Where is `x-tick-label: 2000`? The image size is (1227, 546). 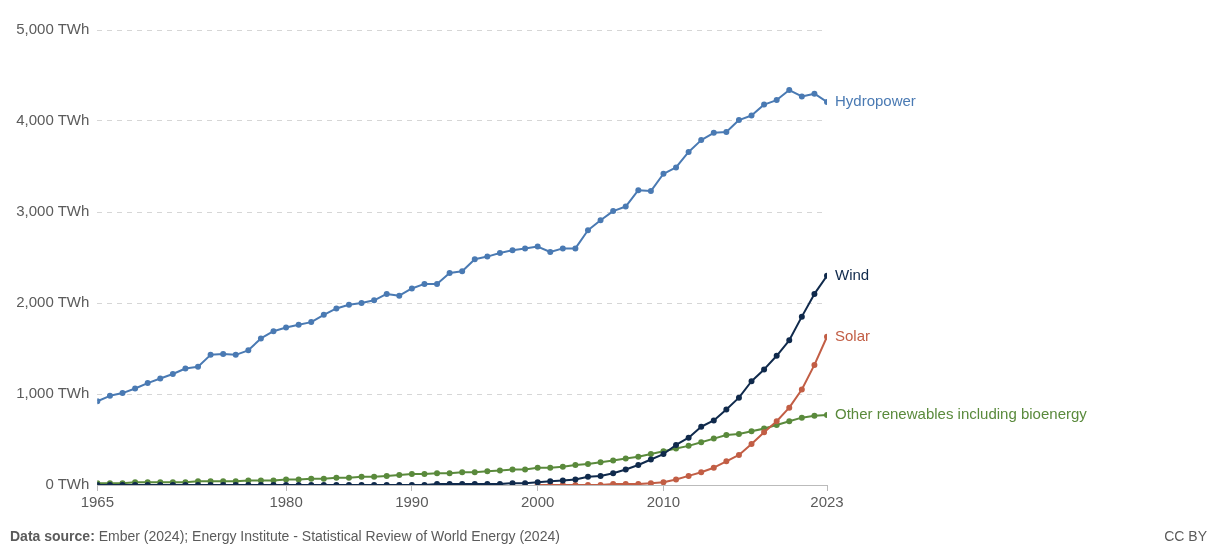
x-tick-label: 2000 is located at coordinates (537, 502).